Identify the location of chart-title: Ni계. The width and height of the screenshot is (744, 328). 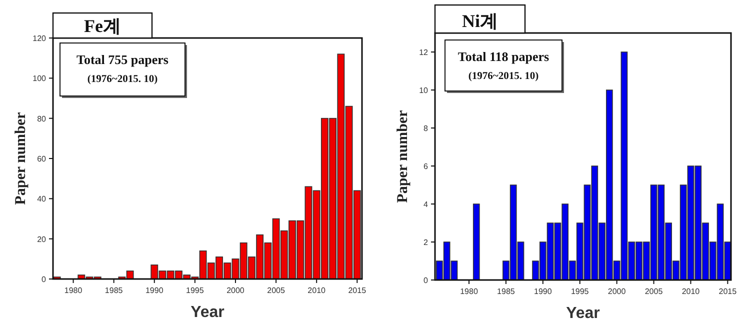
(480, 21).